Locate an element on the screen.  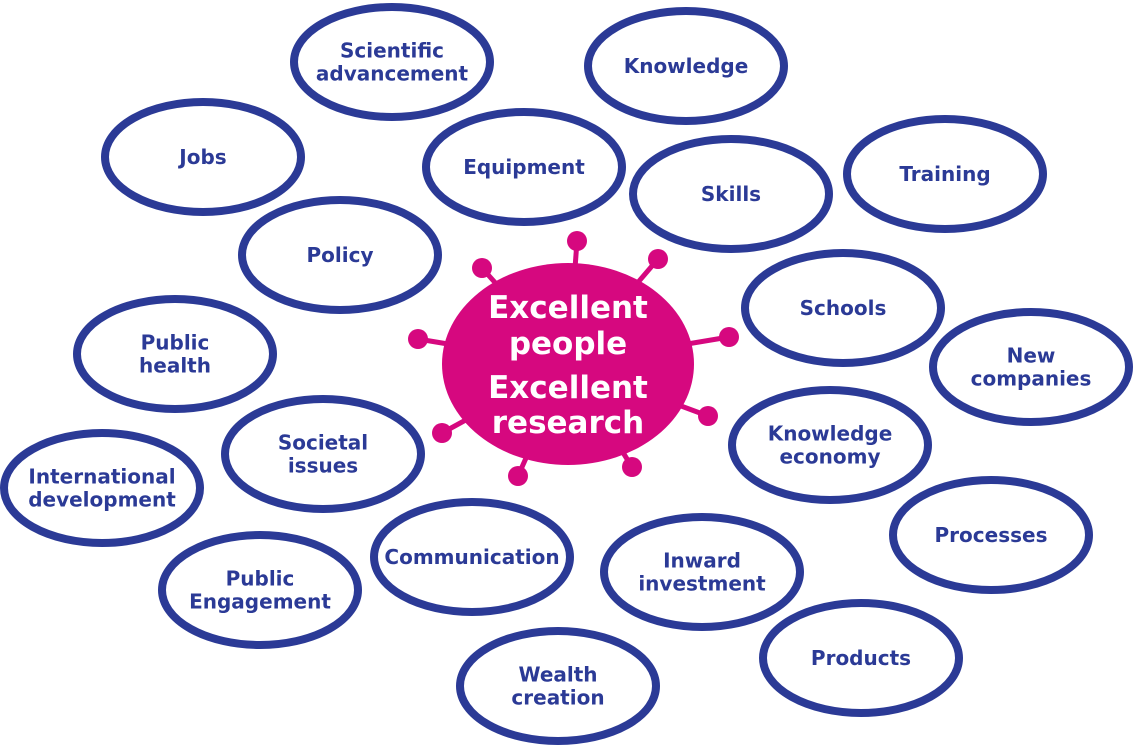
bubble-products: Products is located at coordinates (861, 658).